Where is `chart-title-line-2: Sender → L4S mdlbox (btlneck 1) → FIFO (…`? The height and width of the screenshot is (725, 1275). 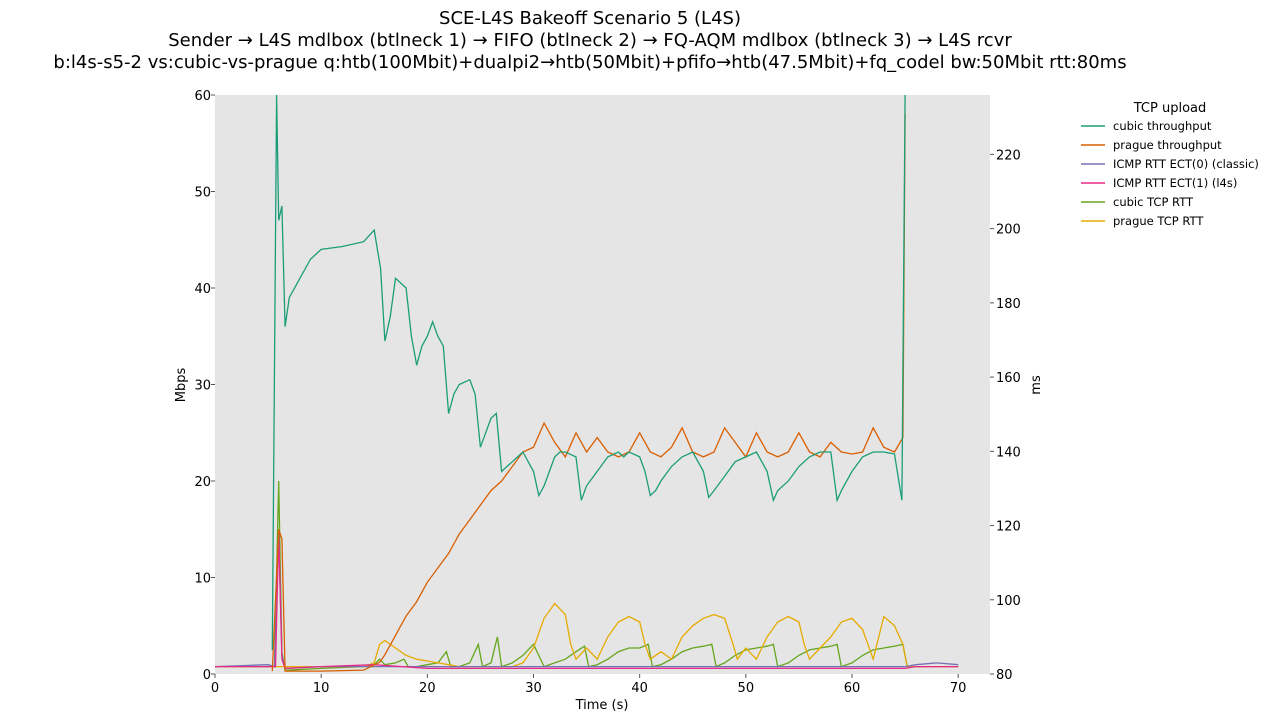 chart-title-line-2: Sender → L4S mdlbox (btlneck 1) → FIFO (… is located at coordinates (590, 40).